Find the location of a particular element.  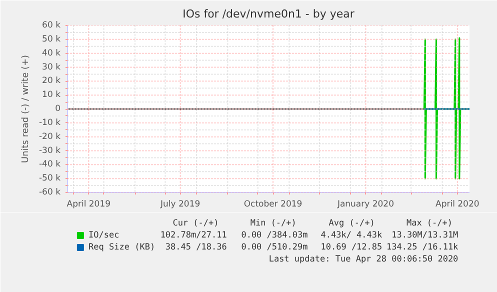

text: Avg (-/+) is located at coordinates (351, 223).